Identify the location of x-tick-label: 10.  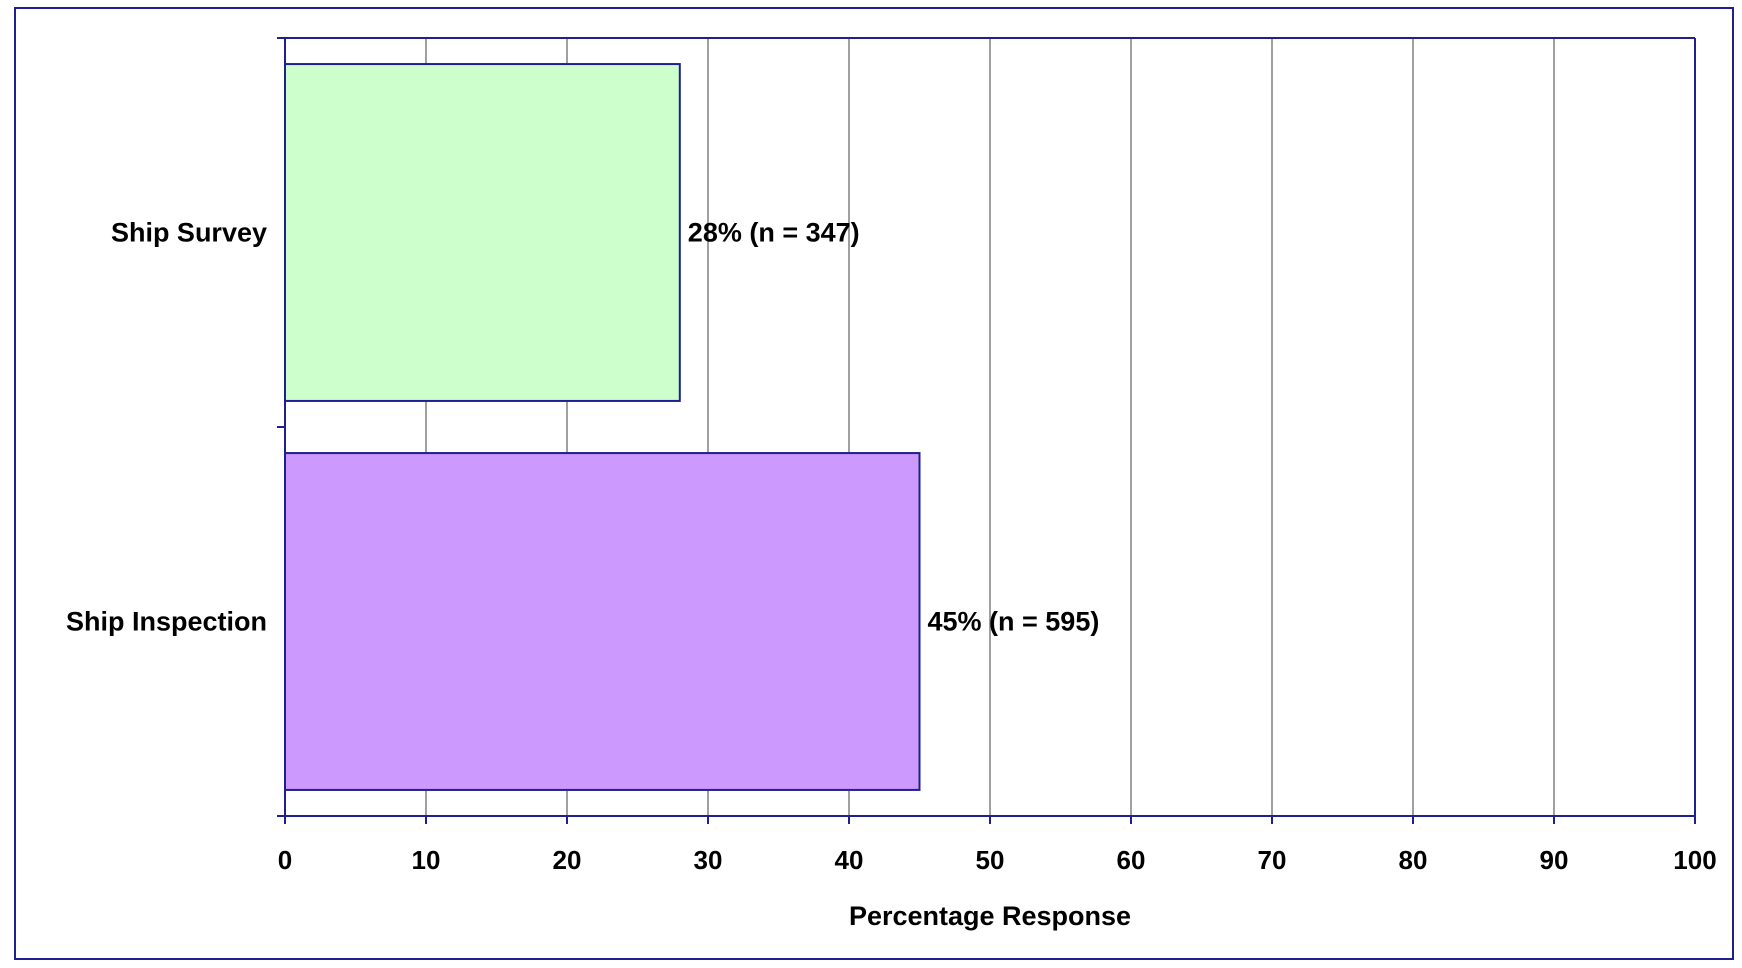
(426, 860).